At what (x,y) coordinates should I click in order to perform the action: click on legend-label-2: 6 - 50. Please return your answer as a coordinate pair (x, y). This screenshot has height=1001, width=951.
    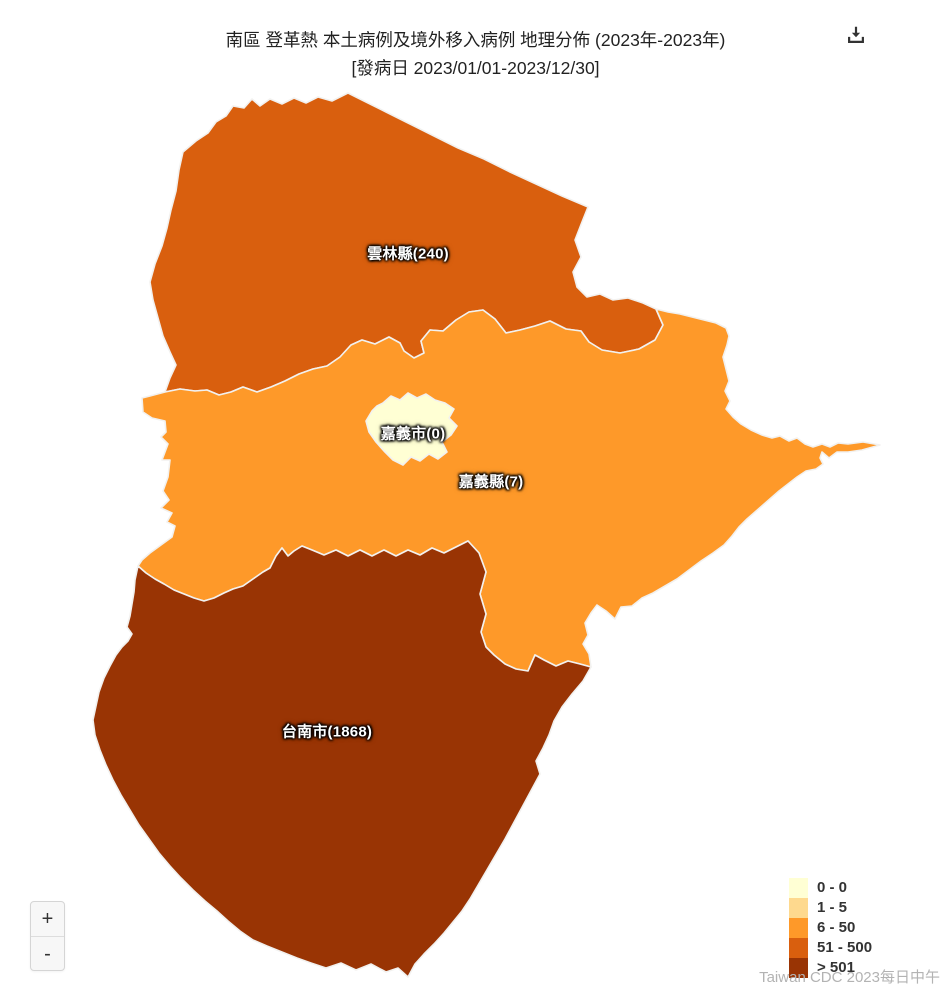
    Looking at the image, I should click on (836, 927).